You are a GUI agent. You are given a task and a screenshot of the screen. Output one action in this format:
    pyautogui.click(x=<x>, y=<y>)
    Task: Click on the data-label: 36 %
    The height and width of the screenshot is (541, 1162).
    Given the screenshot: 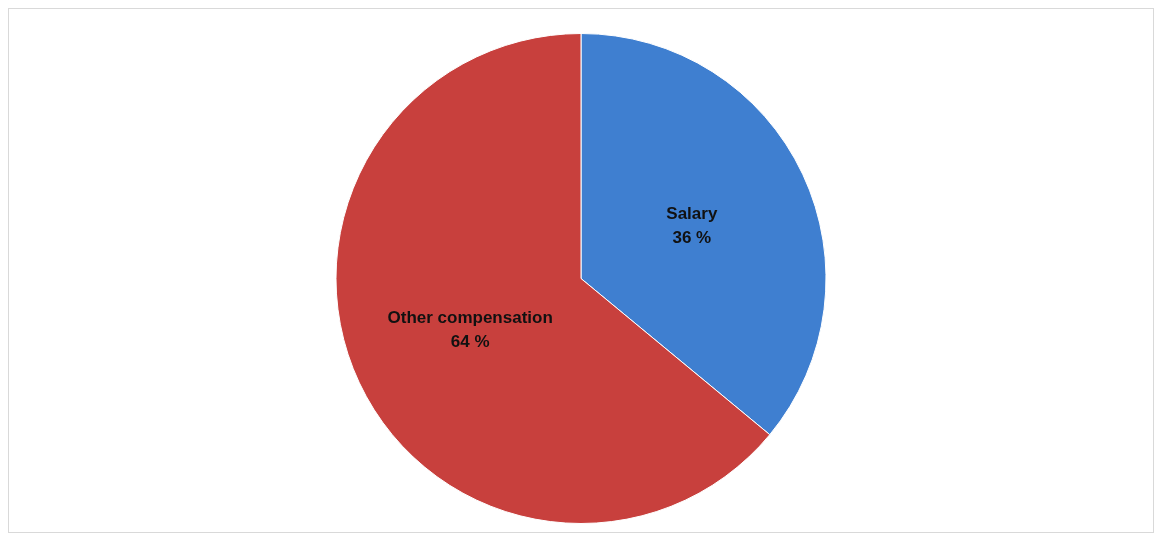 What is the action you would take?
    pyautogui.click(x=692, y=238)
    